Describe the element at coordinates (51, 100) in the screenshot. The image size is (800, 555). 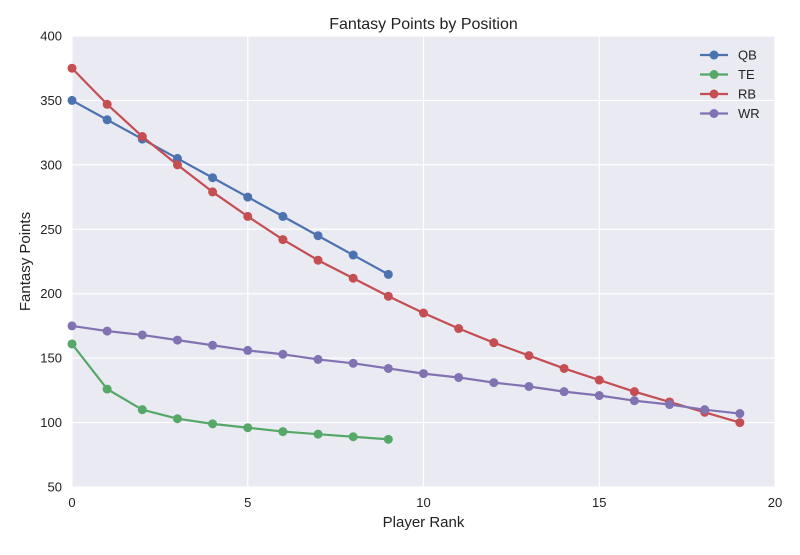
I see `y-tick-label: 350` at that location.